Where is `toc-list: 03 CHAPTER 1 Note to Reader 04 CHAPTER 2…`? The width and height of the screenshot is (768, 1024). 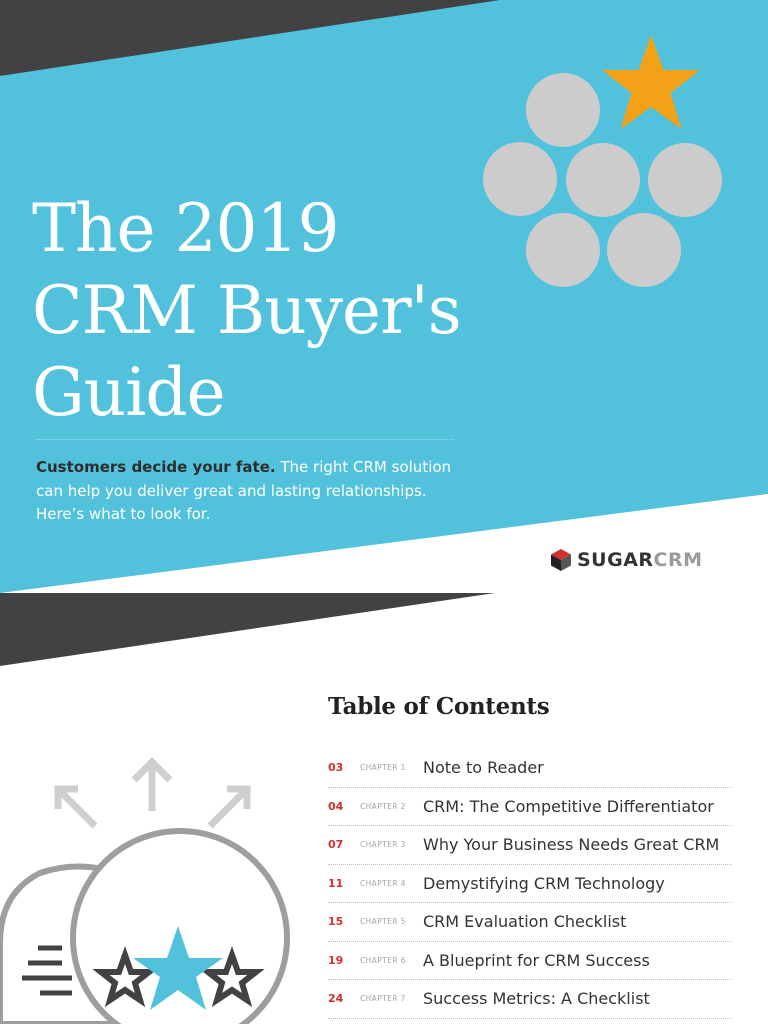
toc-list: 03 CHAPTER 1 Note to Reader 04 CHAPTER 2… is located at coordinates (530, 884).